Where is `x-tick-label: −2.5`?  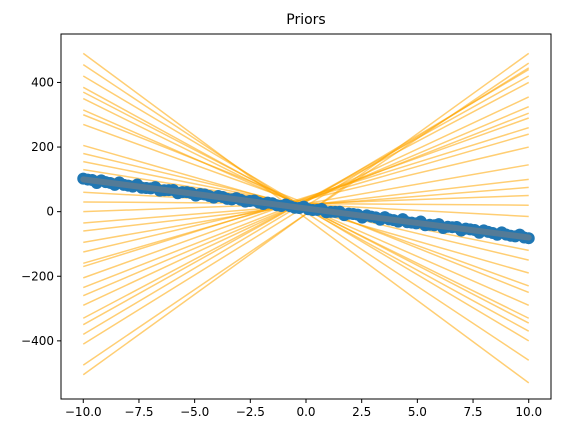 x-tick-label: −2.5 is located at coordinates (250, 412).